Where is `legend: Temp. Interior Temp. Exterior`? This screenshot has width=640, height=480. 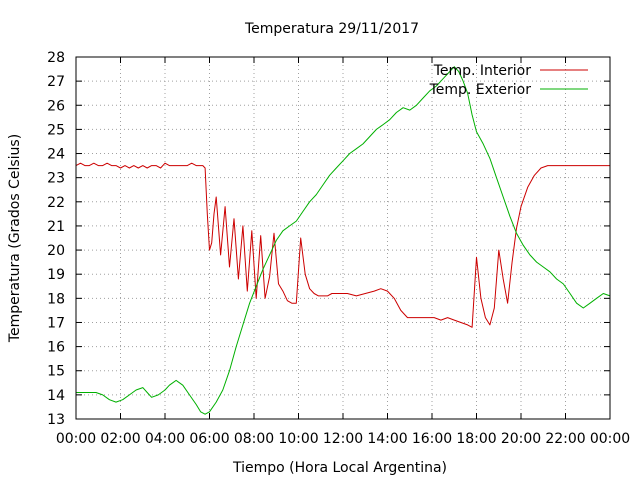
legend: Temp. Interior Temp. Exterior is located at coordinates (508, 80).